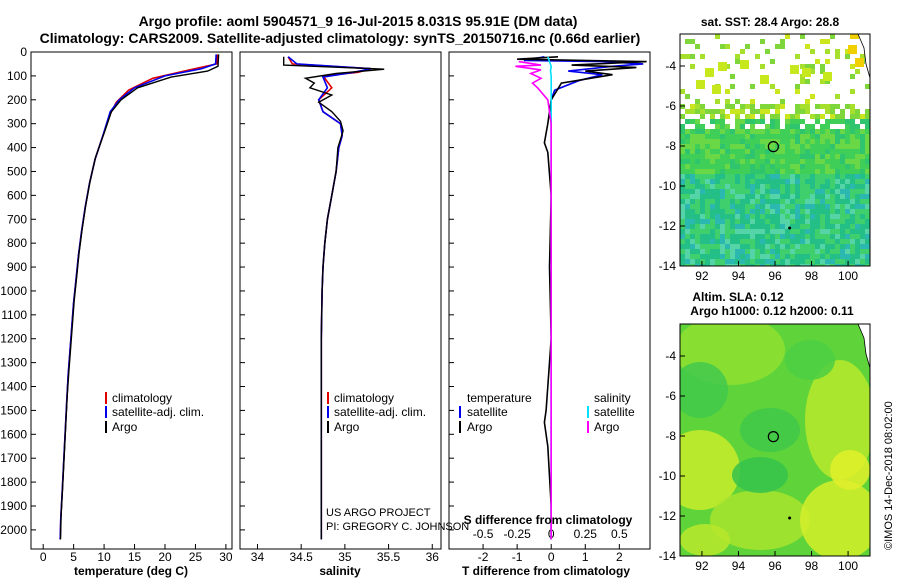 Image resolution: width=900 pixels, height=580 pixels. I want to click on x-tick-label: 2, so click(619, 557).